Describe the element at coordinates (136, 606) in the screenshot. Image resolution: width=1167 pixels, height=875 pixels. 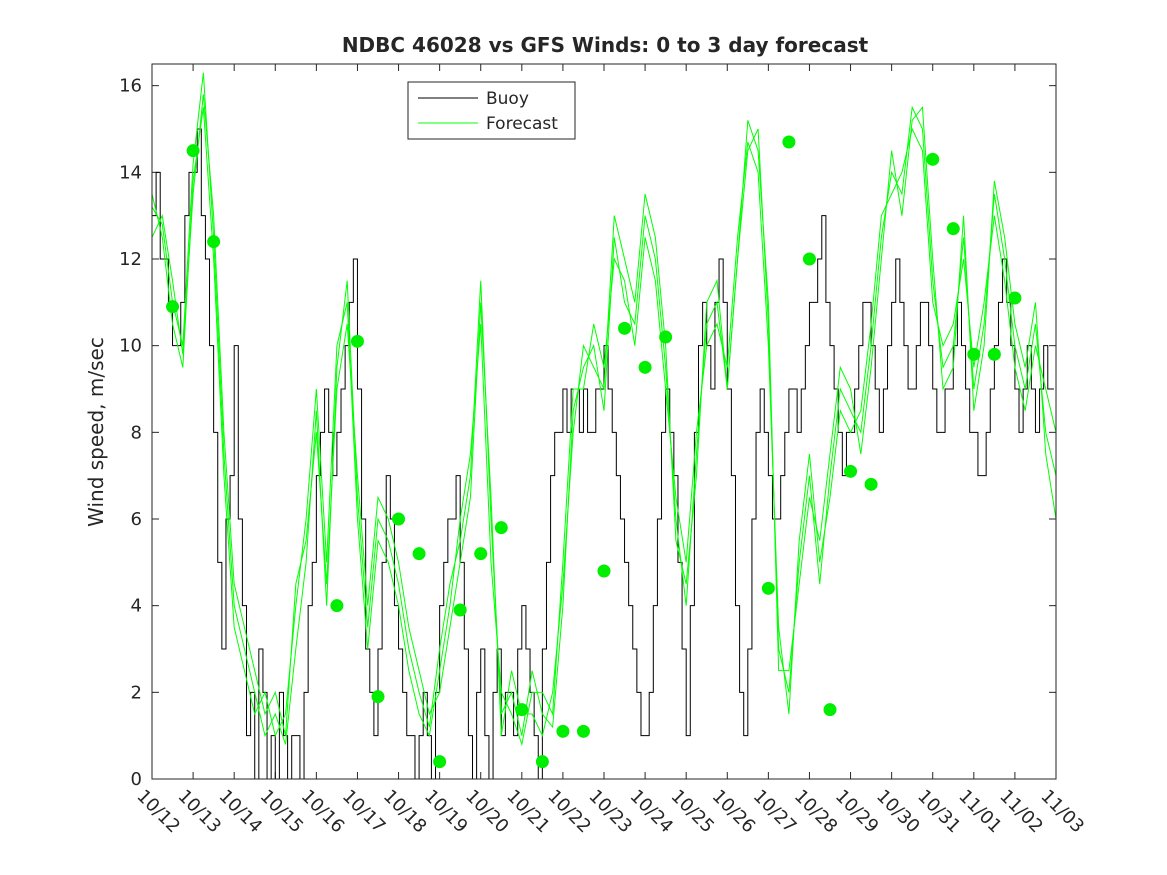
I see `y-tick-label: 4` at that location.